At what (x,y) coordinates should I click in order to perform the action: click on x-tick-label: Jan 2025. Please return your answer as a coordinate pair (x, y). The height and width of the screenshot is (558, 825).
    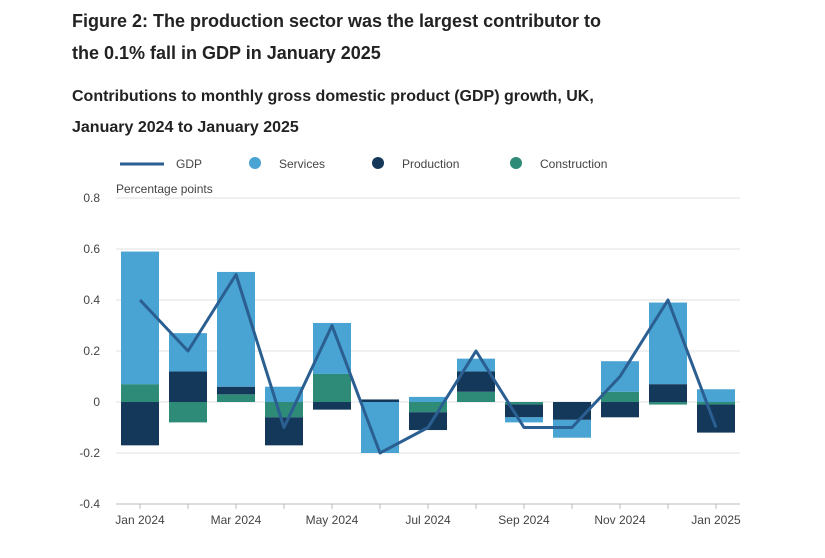
    Looking at the image, I should click on (716, 520).